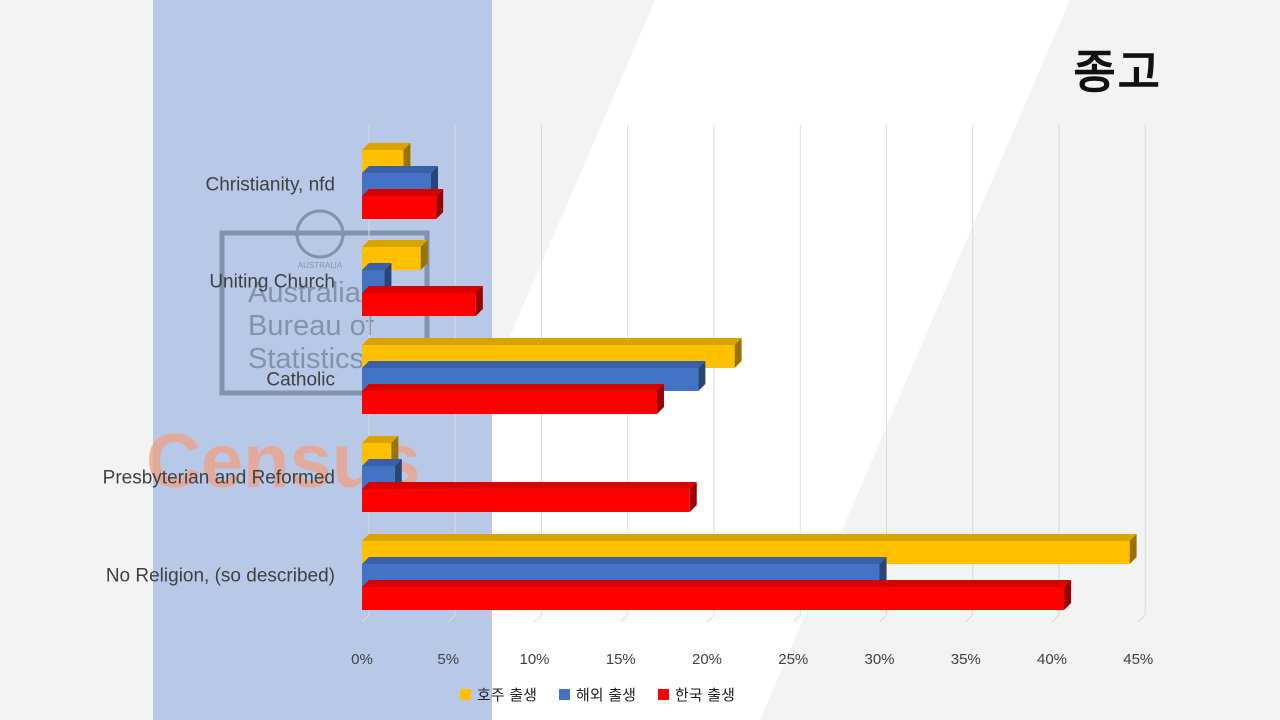 Image resolution: width=1280 pixels, height=720 pixels. What do you see at coordinates (1117, 72) in the screenshot?
I see `page-title: 종고` at bounding box center [1117, 72].